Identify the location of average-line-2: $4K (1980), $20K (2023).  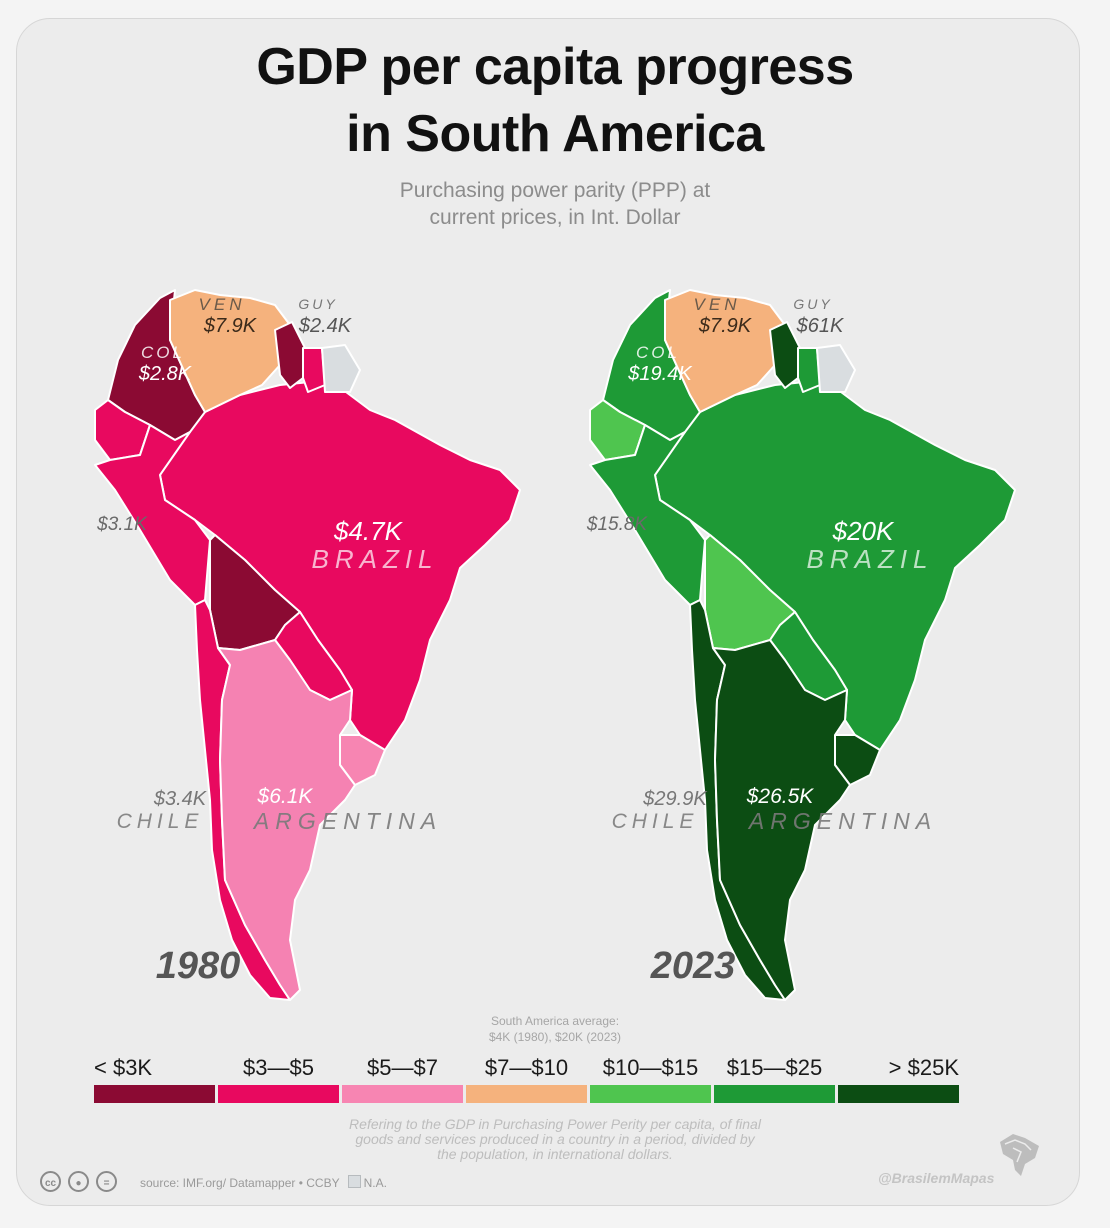
(555, 1037).